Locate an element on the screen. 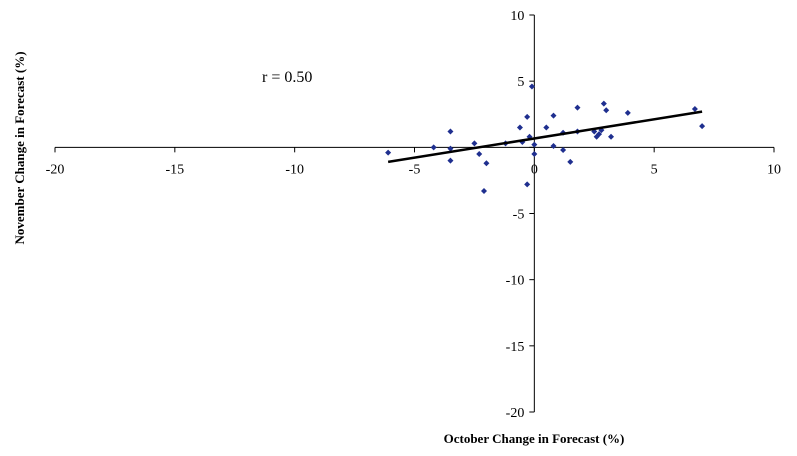 The width and height of the screenshot is (797, 456). x-axis-title: October Change in Forecast (%) is located at coordinates (534, 438).